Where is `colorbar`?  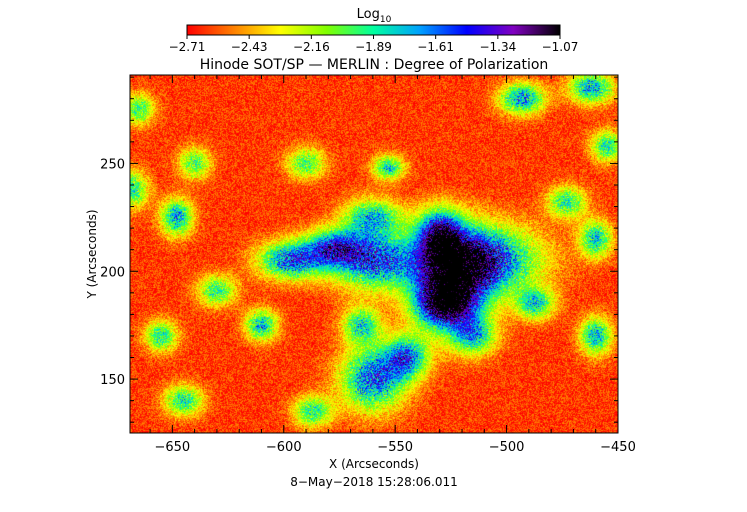
colorbar is located at coordinates (373, 30).